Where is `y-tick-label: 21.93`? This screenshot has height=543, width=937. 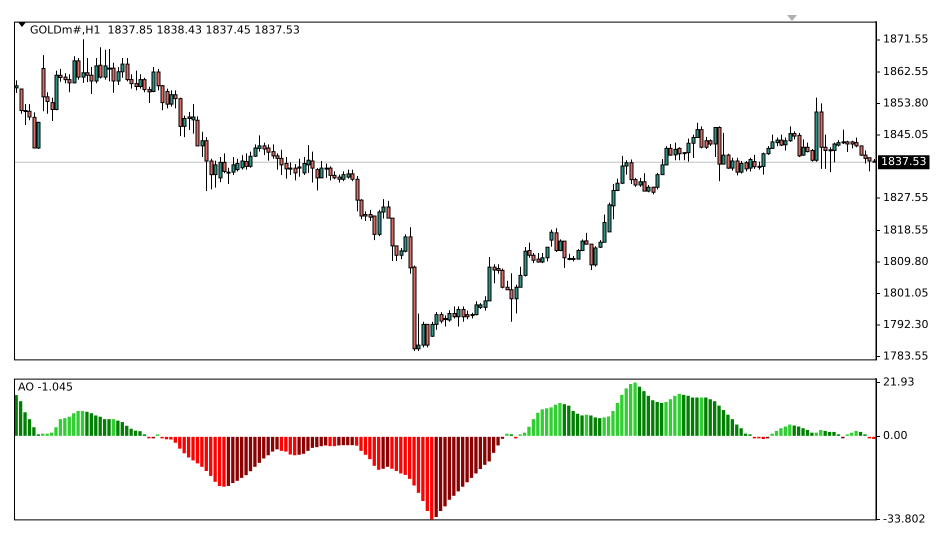 y-tick-label: 21.93 is located at coordinates (898, 381).